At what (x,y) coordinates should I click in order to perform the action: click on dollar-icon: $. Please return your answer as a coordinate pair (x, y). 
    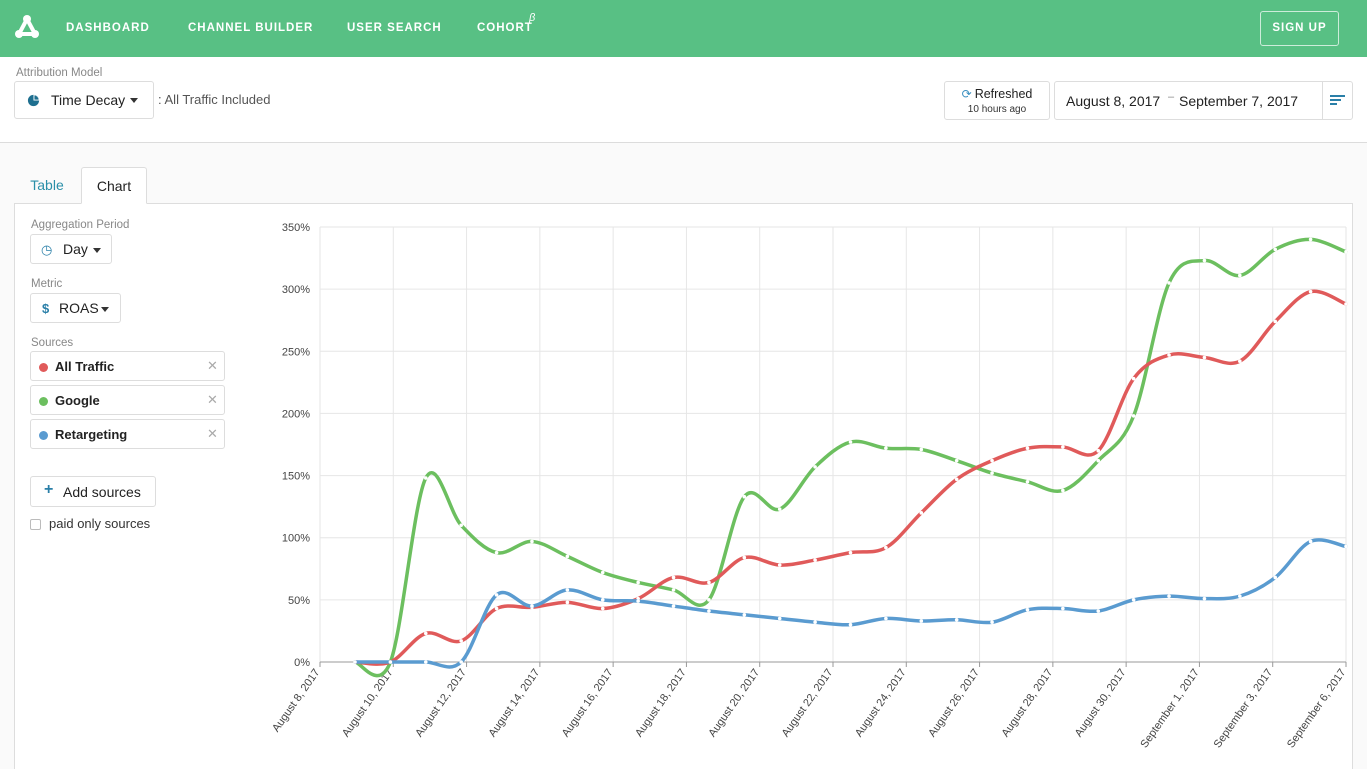
    Looking at the image, I should click on (46, 308).